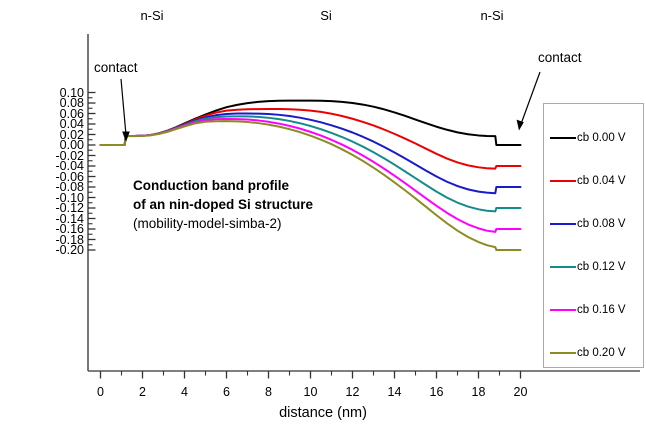 This screenshot has height=432, width=646. What do you see at coordinates (70, 155) in the screenshot?
I see `y-tick-label: -0.02` at bounding box center [70, 155].